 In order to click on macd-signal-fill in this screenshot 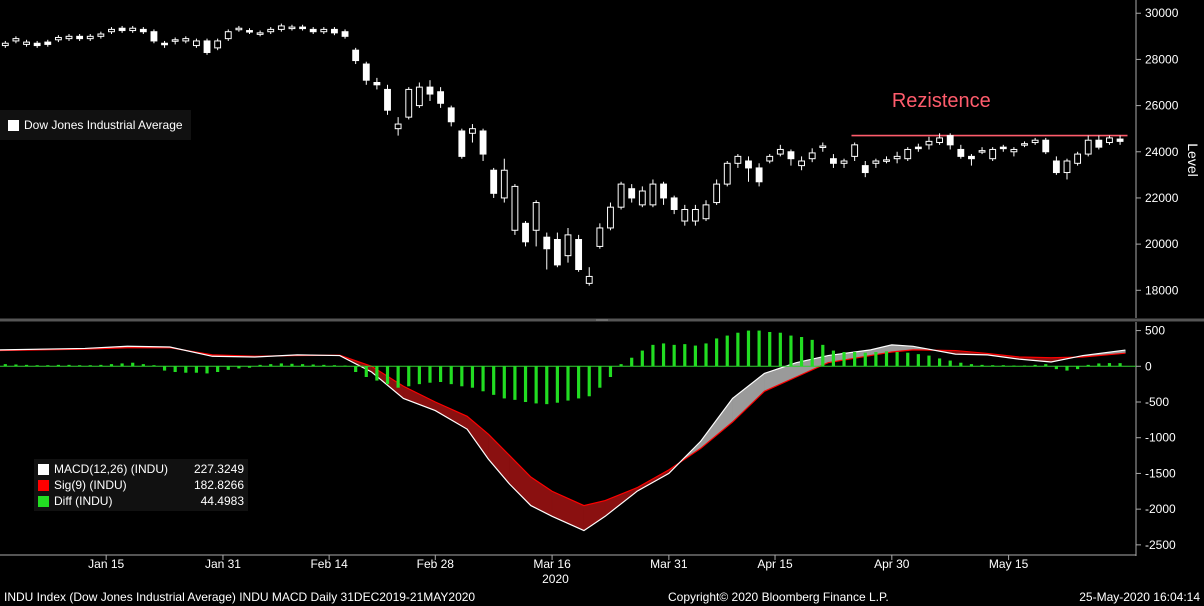, I will do `click(499, 459)`.